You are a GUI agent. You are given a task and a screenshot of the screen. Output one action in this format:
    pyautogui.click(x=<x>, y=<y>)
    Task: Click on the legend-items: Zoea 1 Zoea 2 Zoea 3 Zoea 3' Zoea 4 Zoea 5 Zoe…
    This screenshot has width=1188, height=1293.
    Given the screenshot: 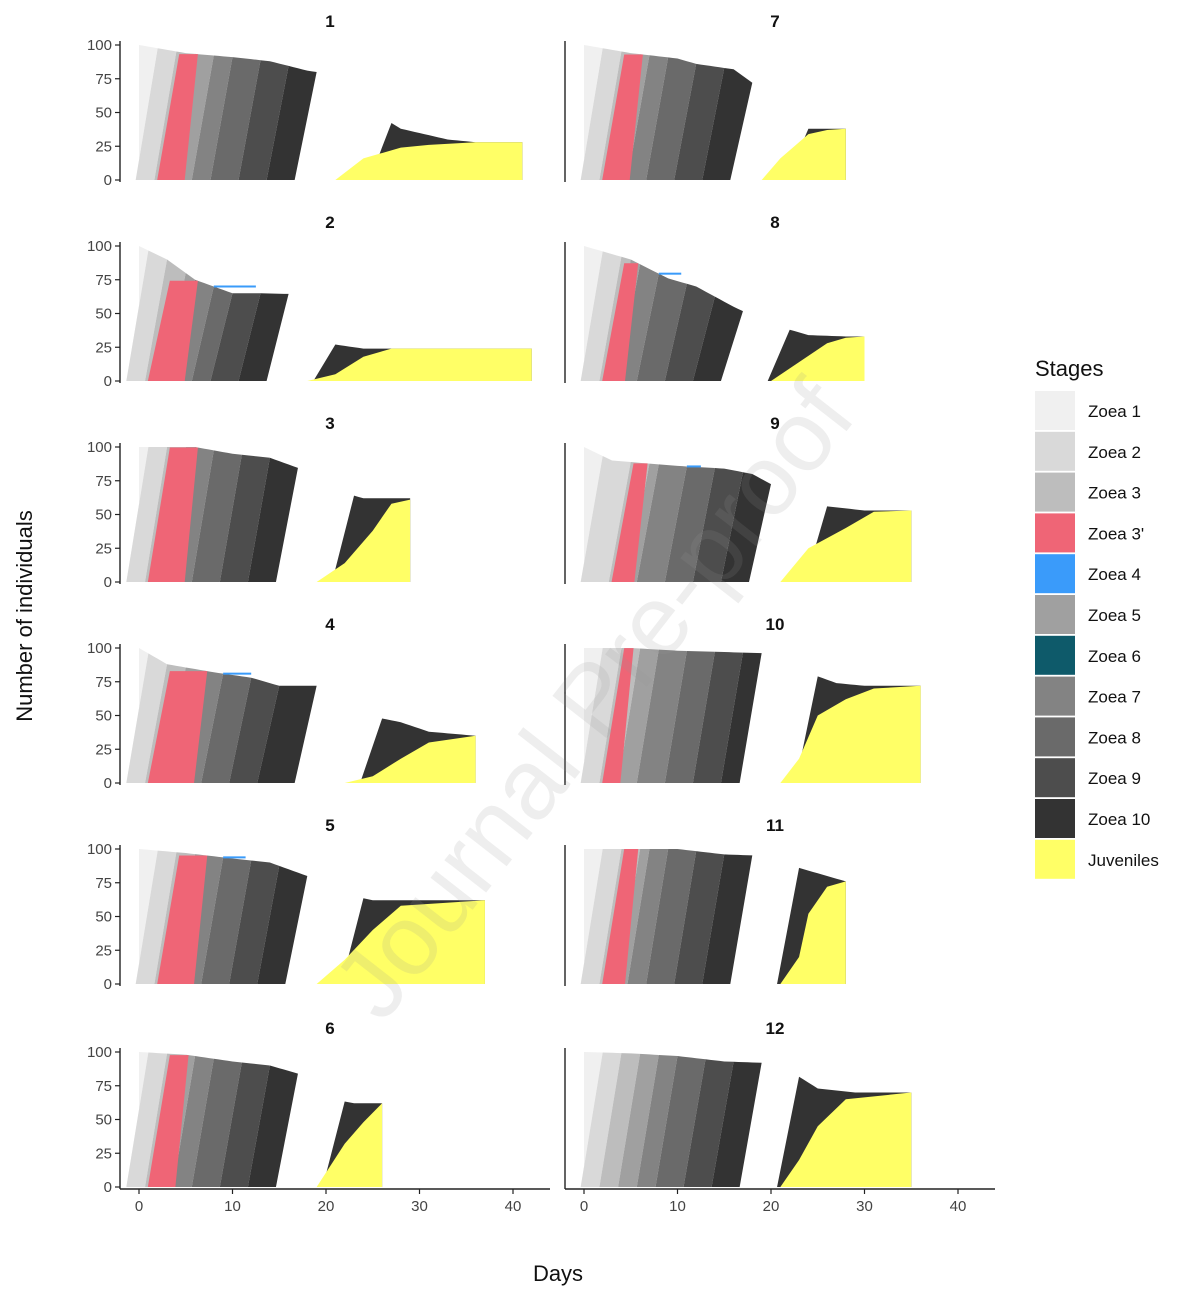 What is the action you would take?
    pyautogui.click(x=1097, y=635)
    